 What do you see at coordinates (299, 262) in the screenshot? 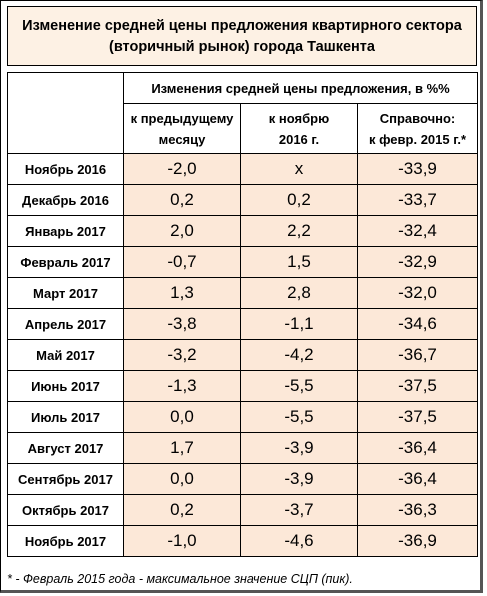
I see `cell-vs-nov-2016: 1,5` at bounding box center [299, 262].